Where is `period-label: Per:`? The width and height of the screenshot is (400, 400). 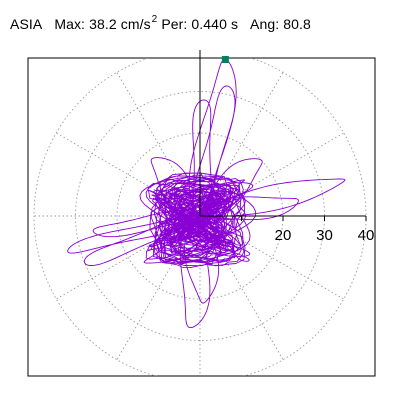
period-label: Per: is located at coordinates (174, 24).